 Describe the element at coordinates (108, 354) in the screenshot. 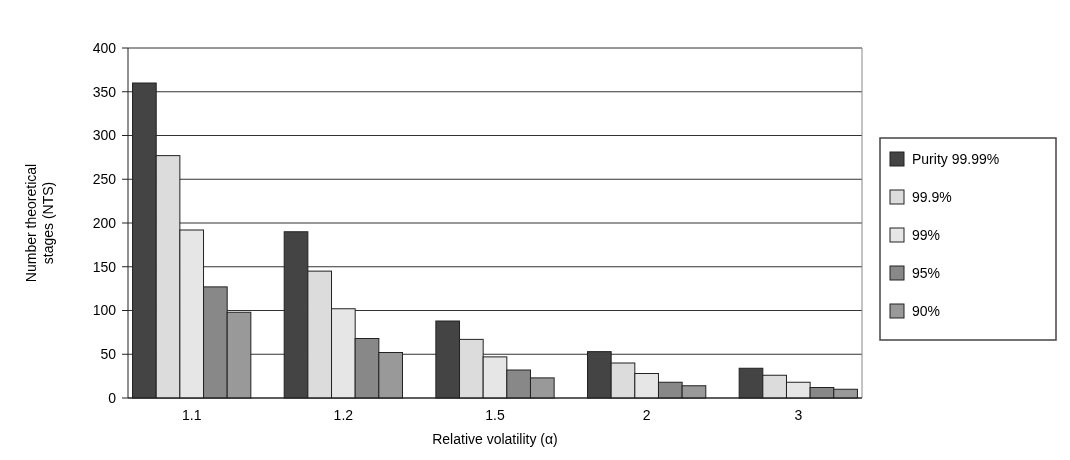

I see `y-tick-label: 50` at that location.